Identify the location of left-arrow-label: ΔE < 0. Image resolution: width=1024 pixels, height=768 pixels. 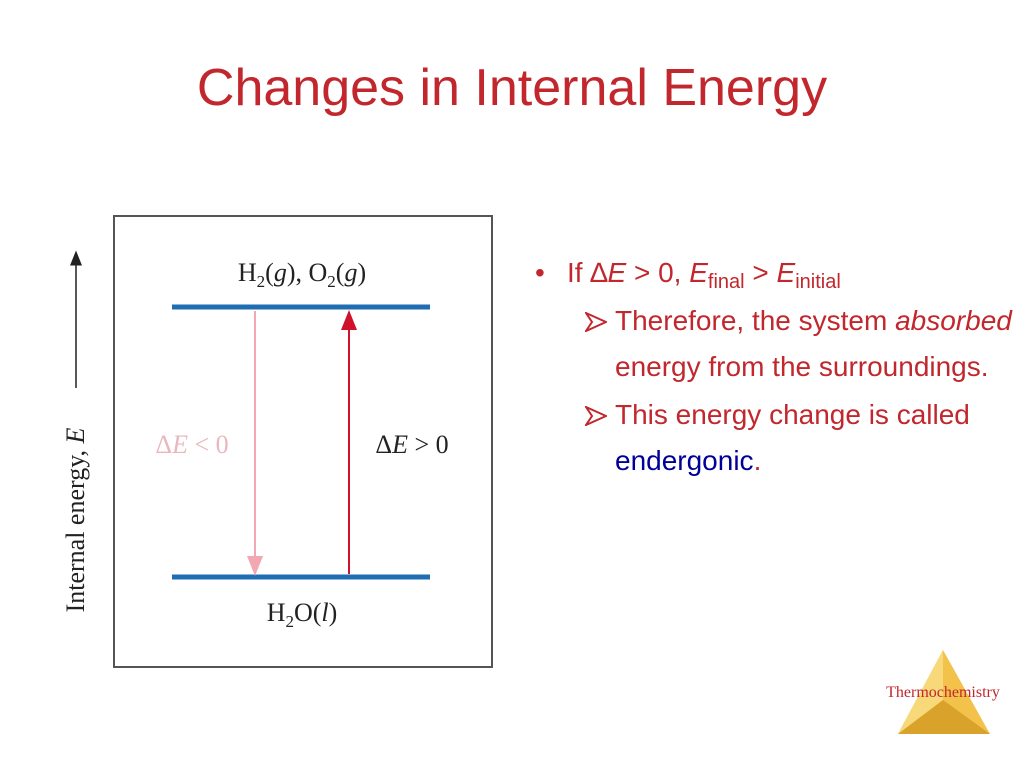
(191, 444).